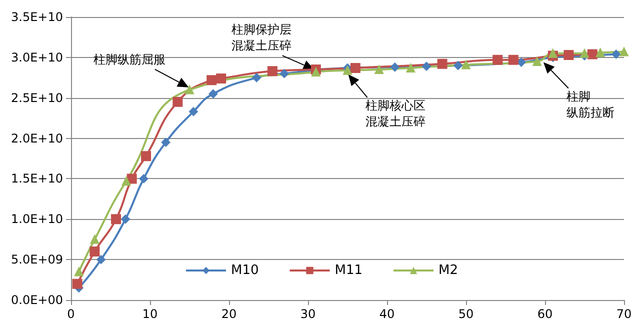 The height and width of the screenshot is (330, 643). Describe the element at coordinates (36, 300) in the screenshot. I see `y-tick-label: 0.0E+00` at that location.